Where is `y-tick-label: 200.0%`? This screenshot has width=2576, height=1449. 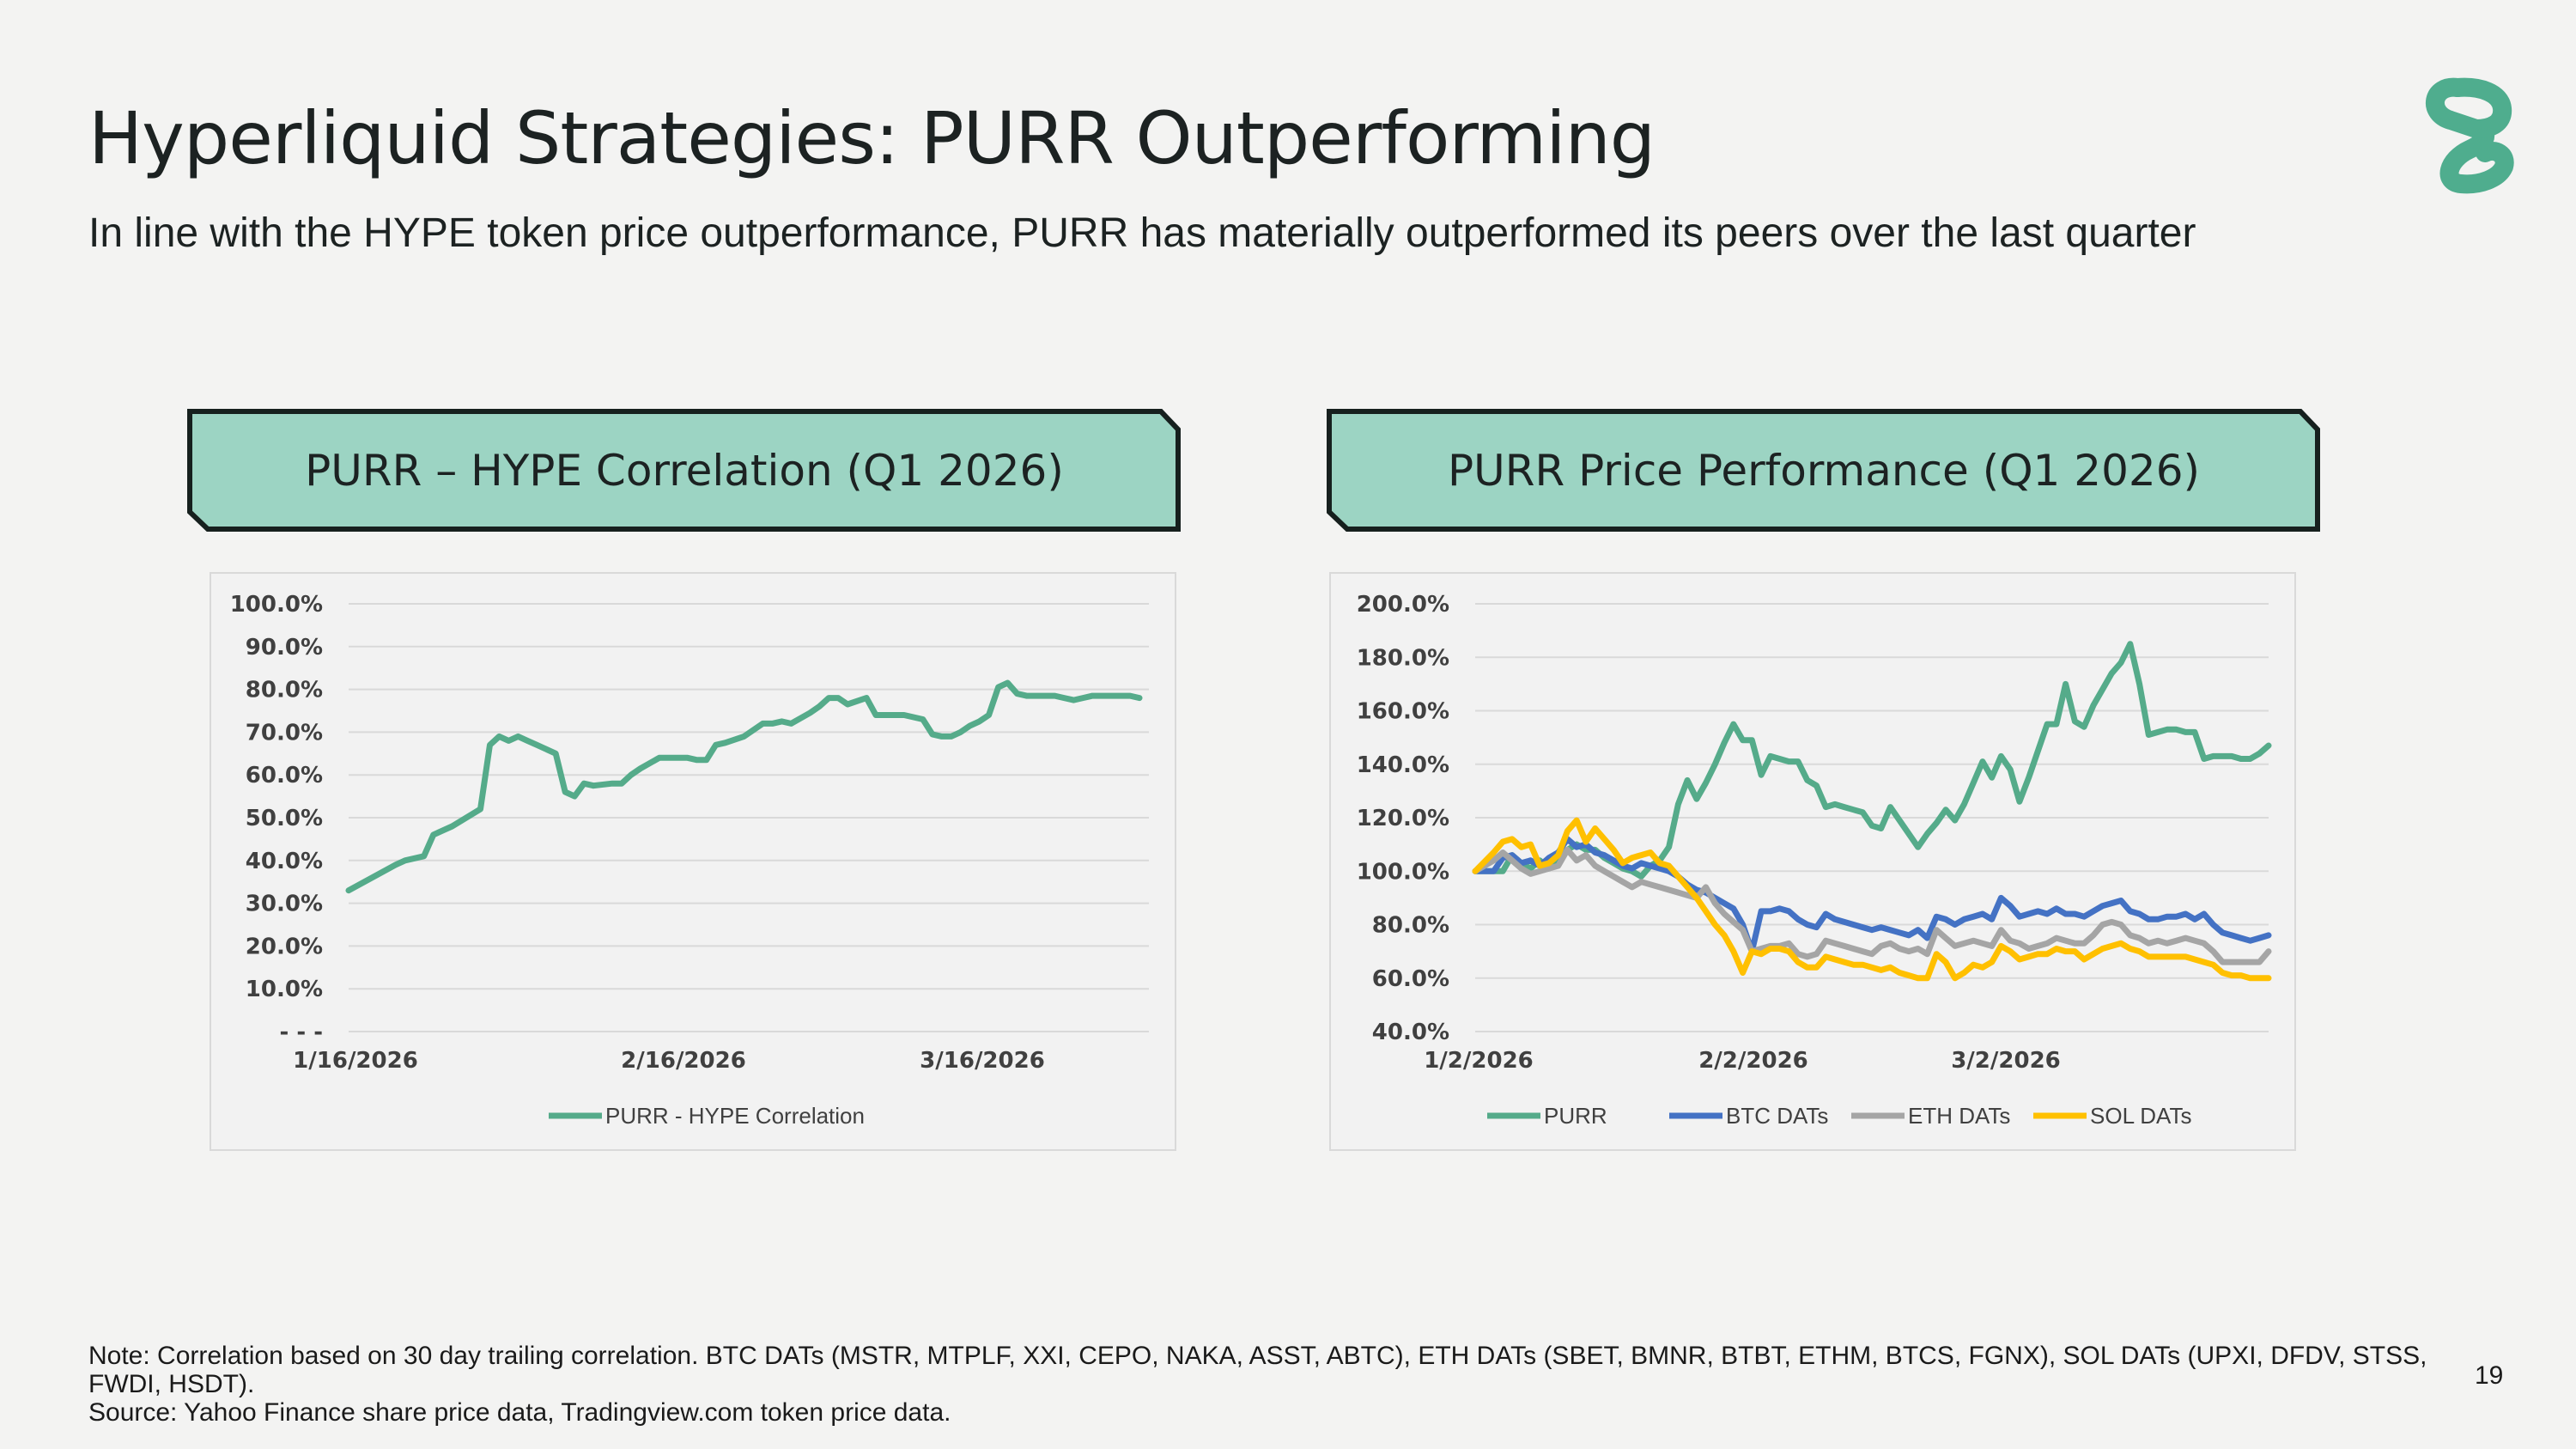
y-tick-label: 200.0% is located at coordinates (1403, 605).